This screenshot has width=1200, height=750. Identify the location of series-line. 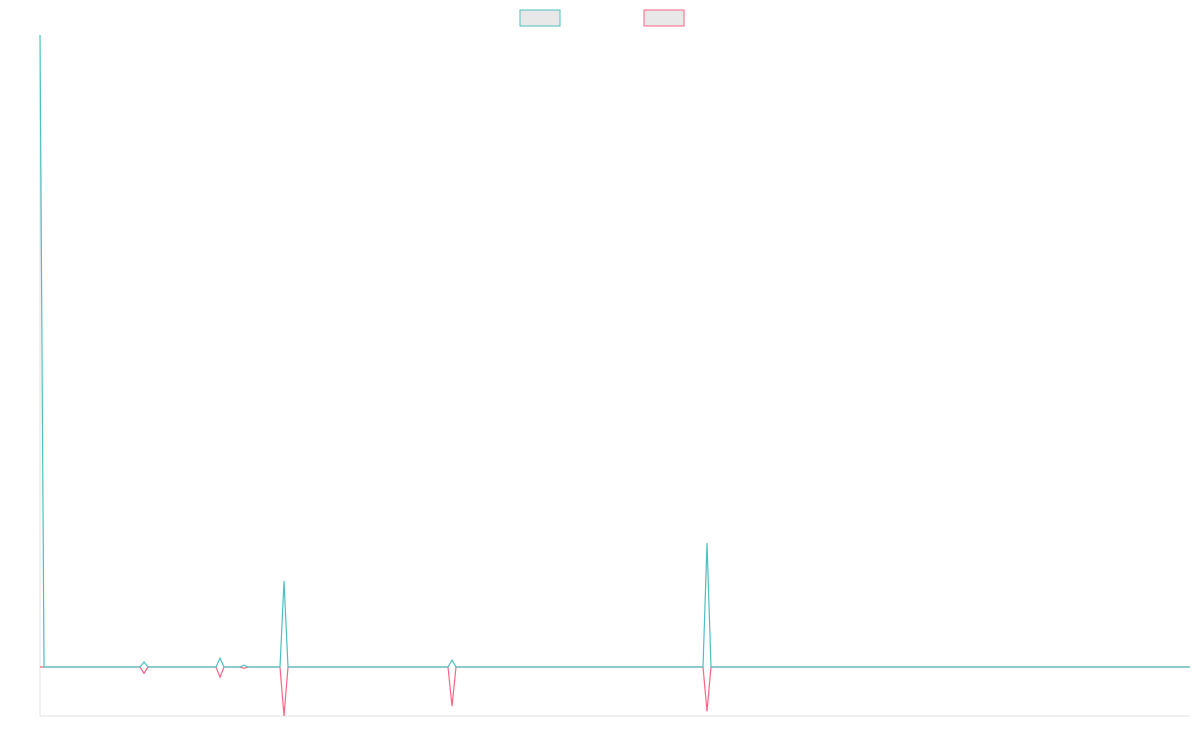
(615, 691).